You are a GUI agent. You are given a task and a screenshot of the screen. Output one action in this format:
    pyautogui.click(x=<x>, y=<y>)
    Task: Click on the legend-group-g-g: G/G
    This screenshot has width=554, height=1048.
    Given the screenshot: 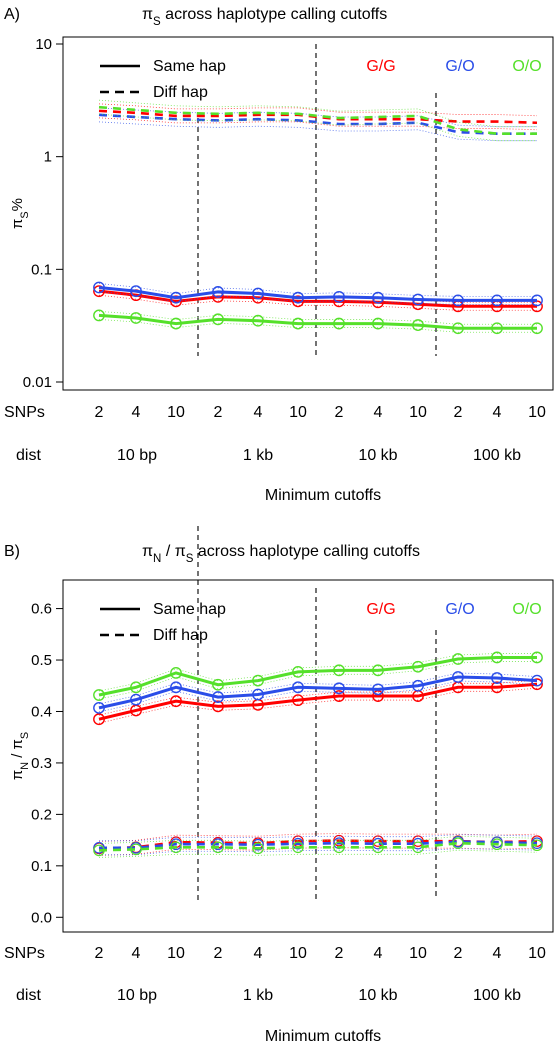 What is the action you would take?
    pyautogui.click(x=380, y=66)
    